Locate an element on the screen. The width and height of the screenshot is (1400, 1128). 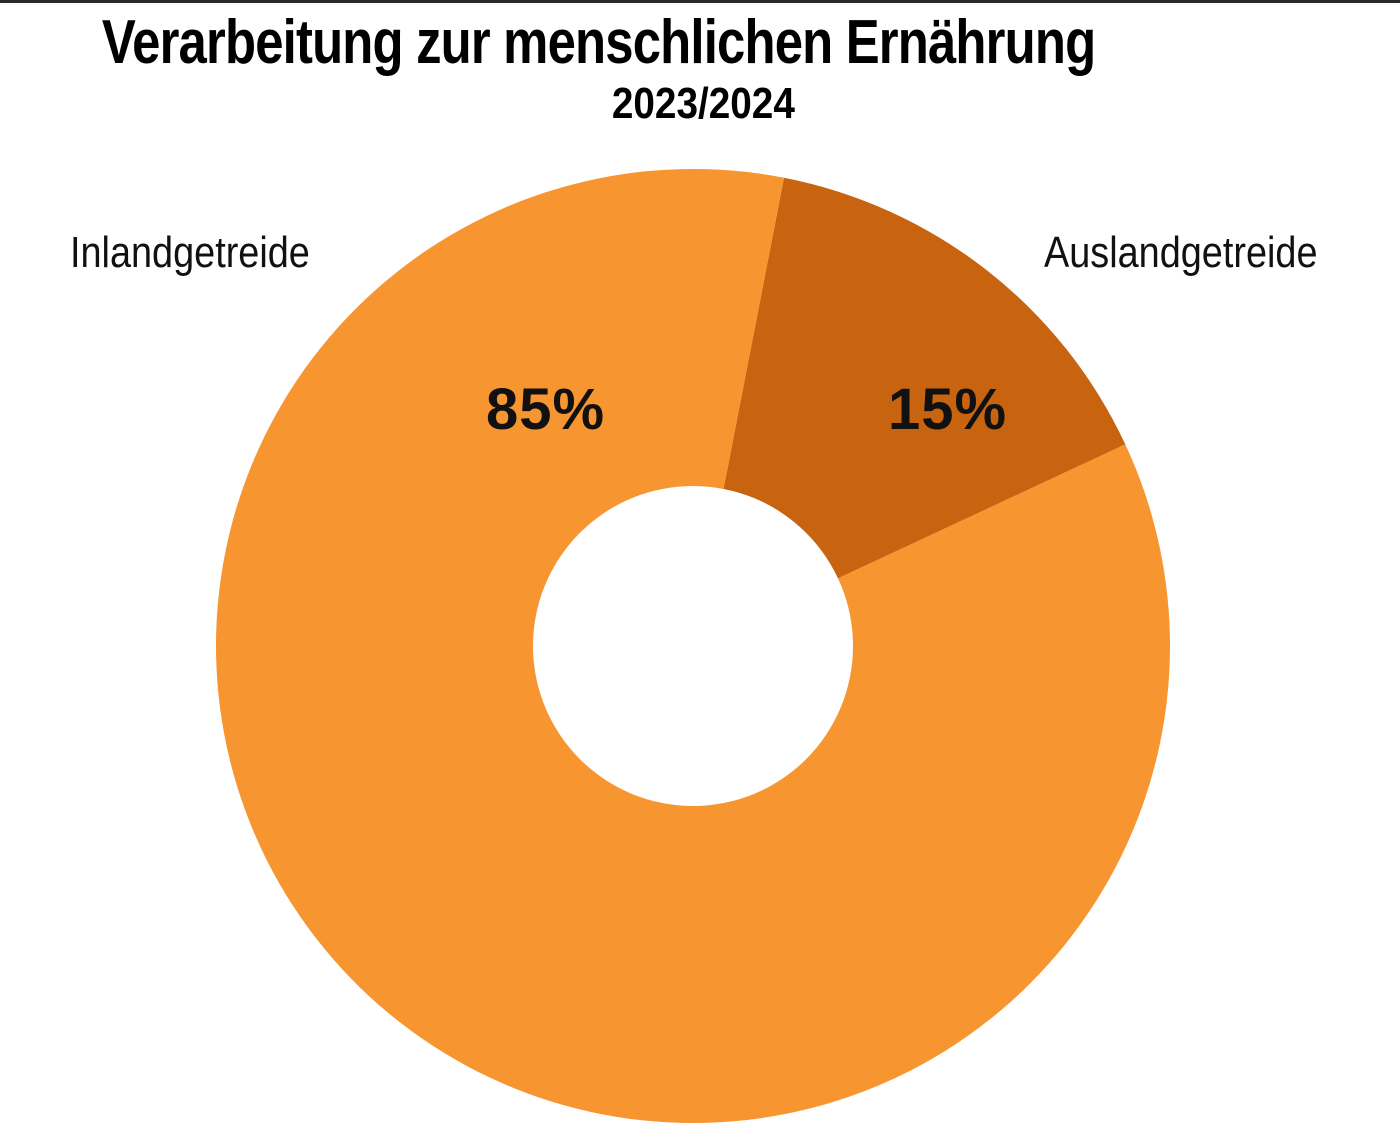
donut-hole is located at coordinates (693, 646).